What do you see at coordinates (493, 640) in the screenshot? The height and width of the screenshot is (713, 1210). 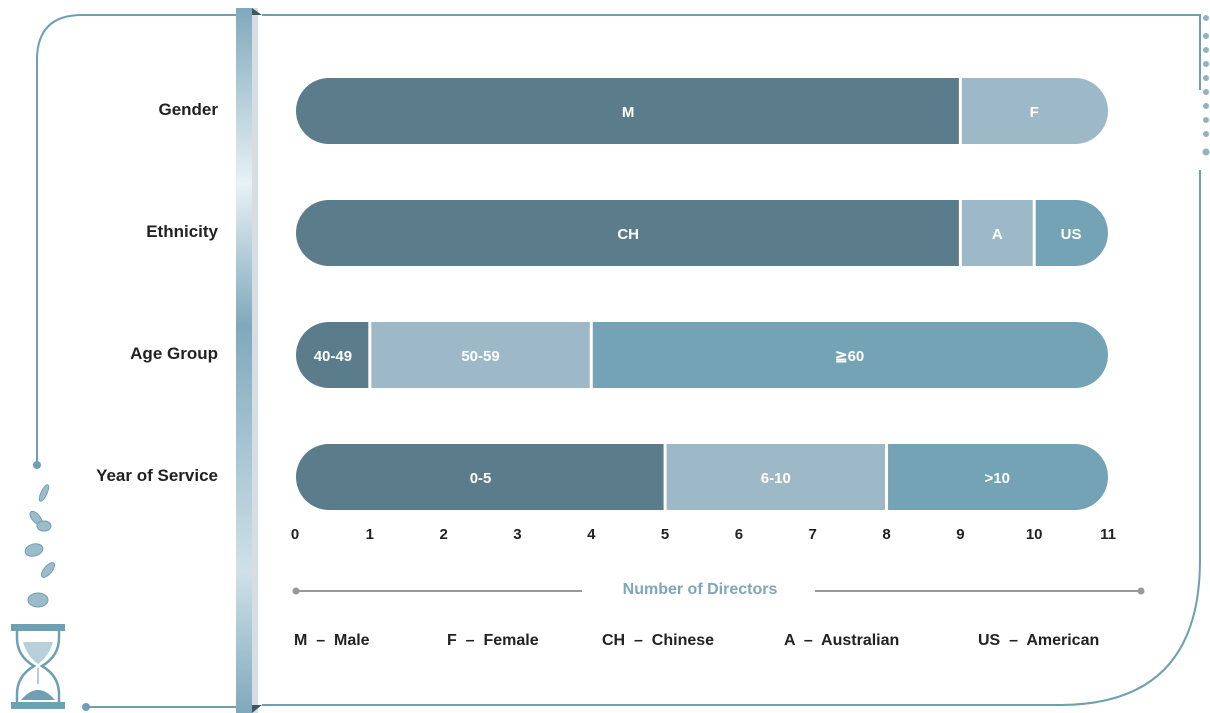 I see `legend-item: F – Female` at bounding box center [493, 640].